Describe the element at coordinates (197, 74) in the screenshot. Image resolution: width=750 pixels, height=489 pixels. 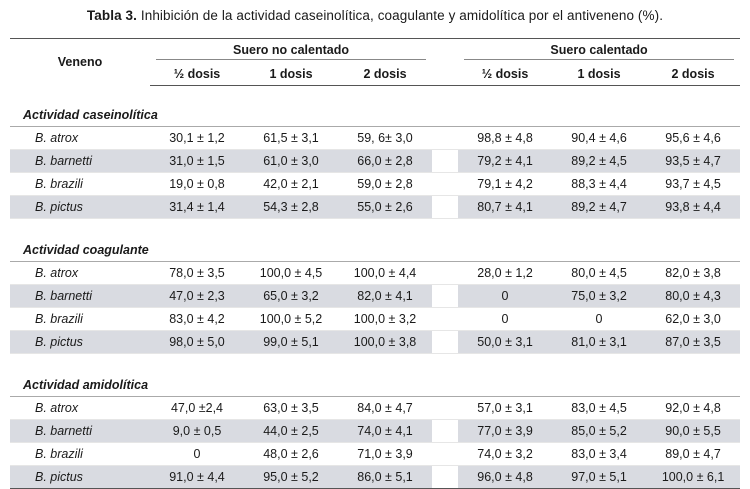
I see `subcol-header: ½ dosis` at that location.